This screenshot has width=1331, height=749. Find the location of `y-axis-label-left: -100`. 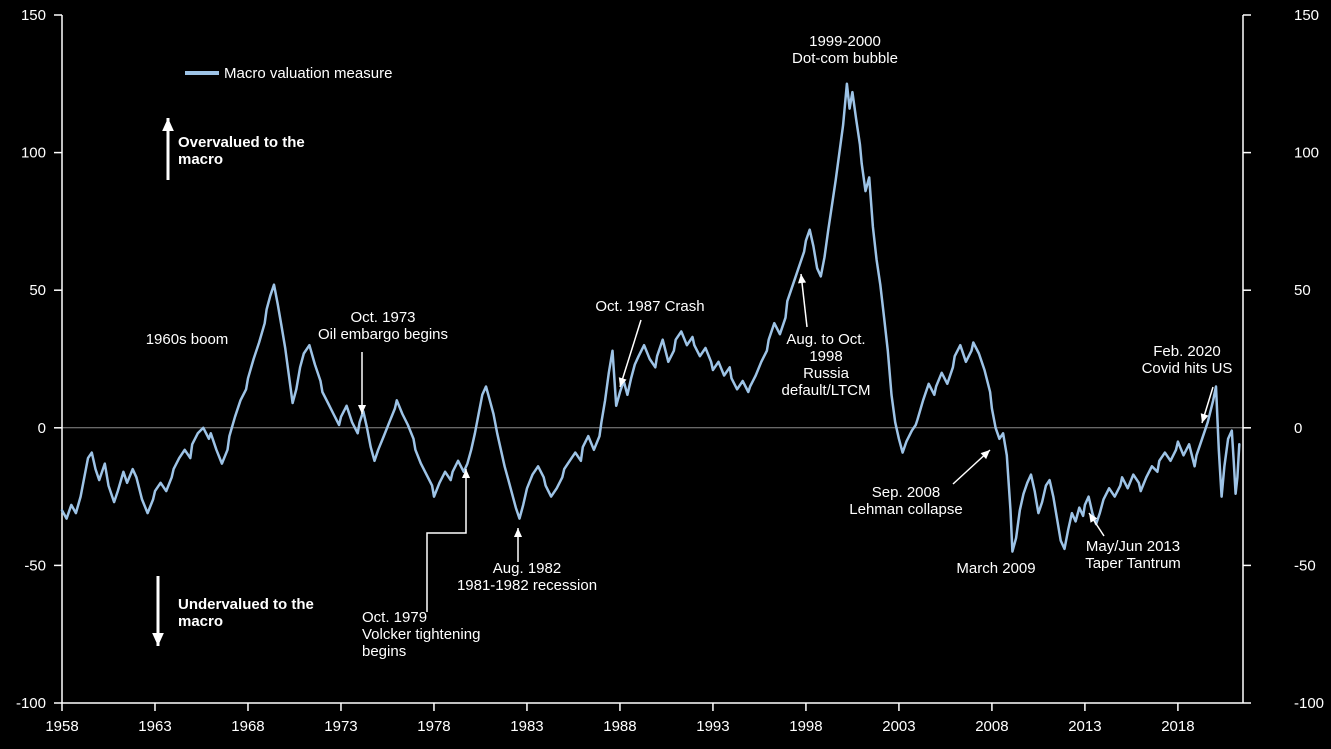

y-axis-label-left: -100 is located at coordinates (31, 703).